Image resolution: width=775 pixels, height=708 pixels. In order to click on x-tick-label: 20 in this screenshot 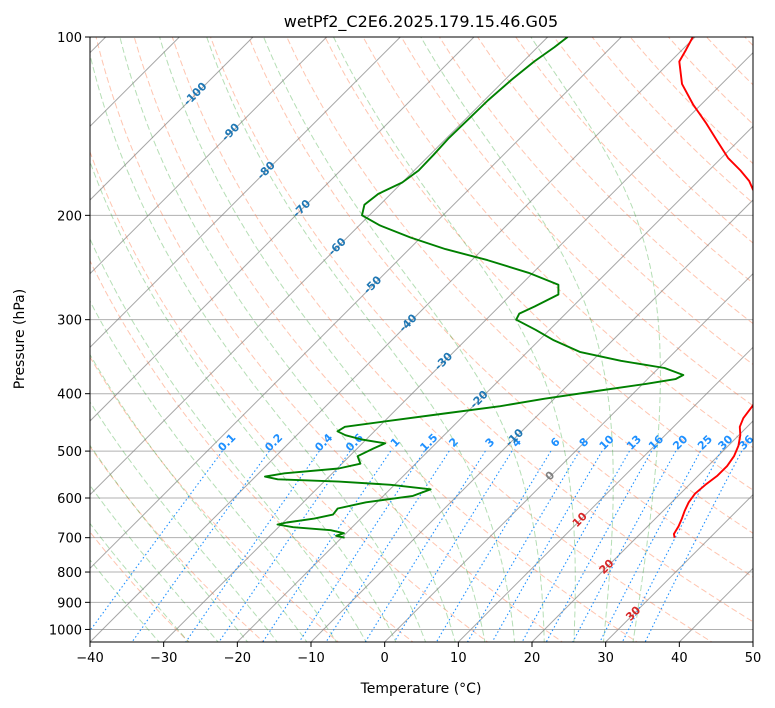, I will do `click(532, 658)`.